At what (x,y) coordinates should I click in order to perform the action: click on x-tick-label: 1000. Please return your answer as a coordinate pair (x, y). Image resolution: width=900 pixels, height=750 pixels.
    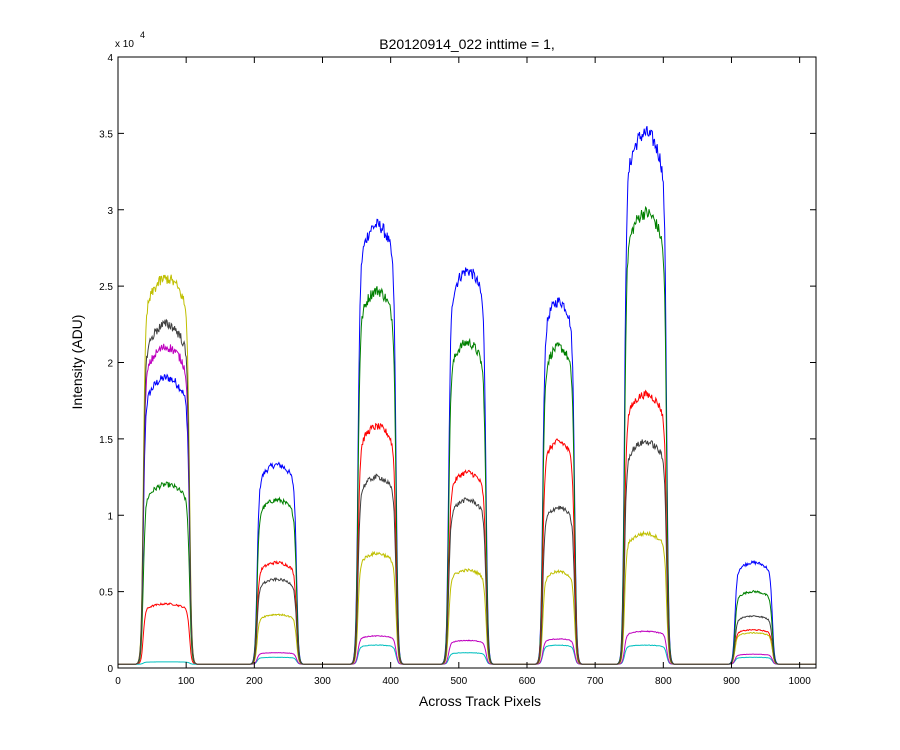
    Looking at the image, I should click on (800, 681).